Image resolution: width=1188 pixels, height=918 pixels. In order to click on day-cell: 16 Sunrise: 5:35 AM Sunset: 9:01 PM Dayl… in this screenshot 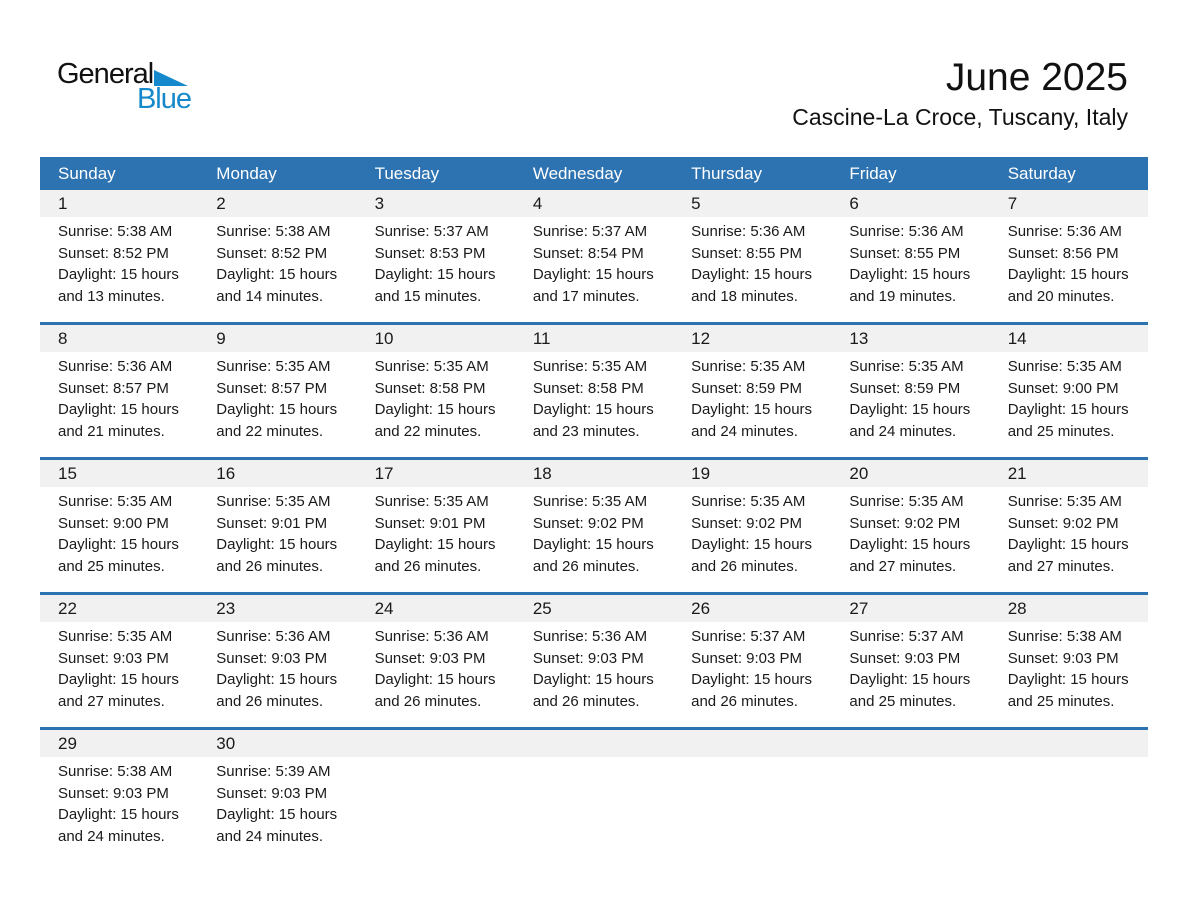, I will do `click(277, 525)`.